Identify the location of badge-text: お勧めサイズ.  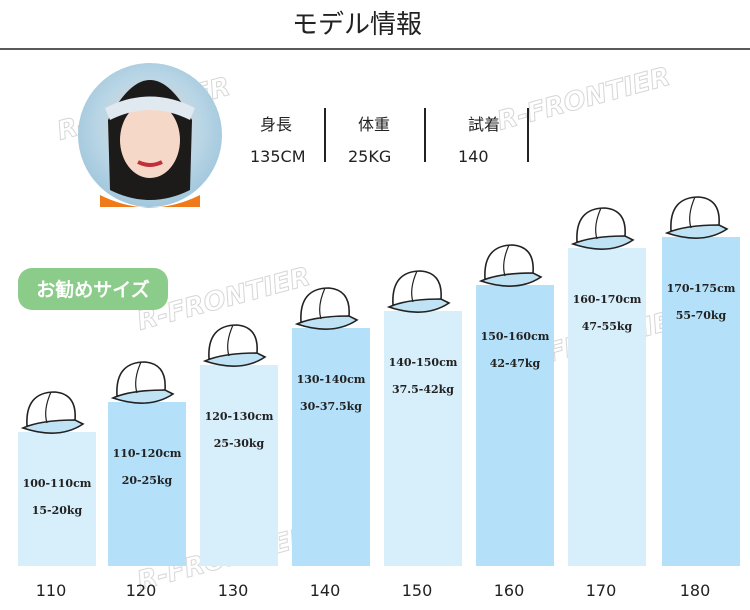
(92, 289).